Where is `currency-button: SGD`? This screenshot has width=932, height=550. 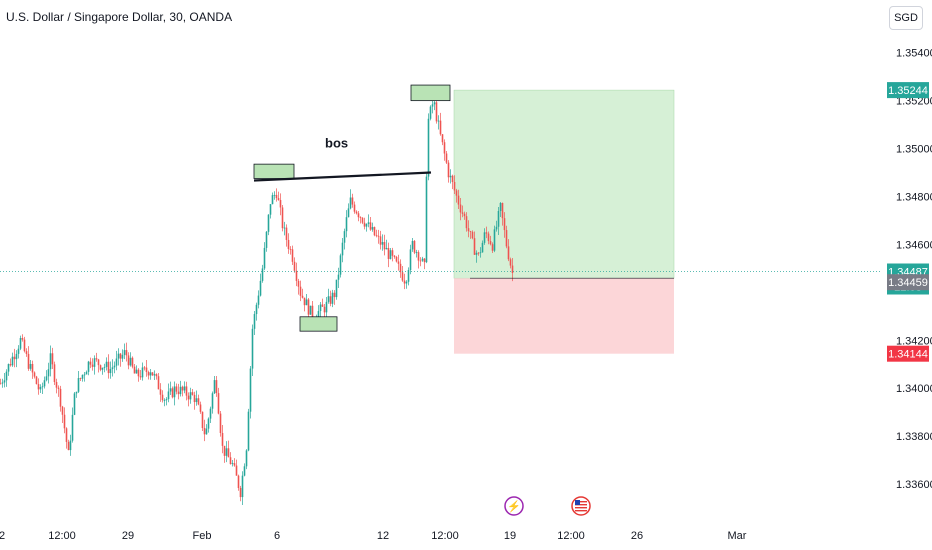
currency-button: SGD is located at coordinates (906, 18).